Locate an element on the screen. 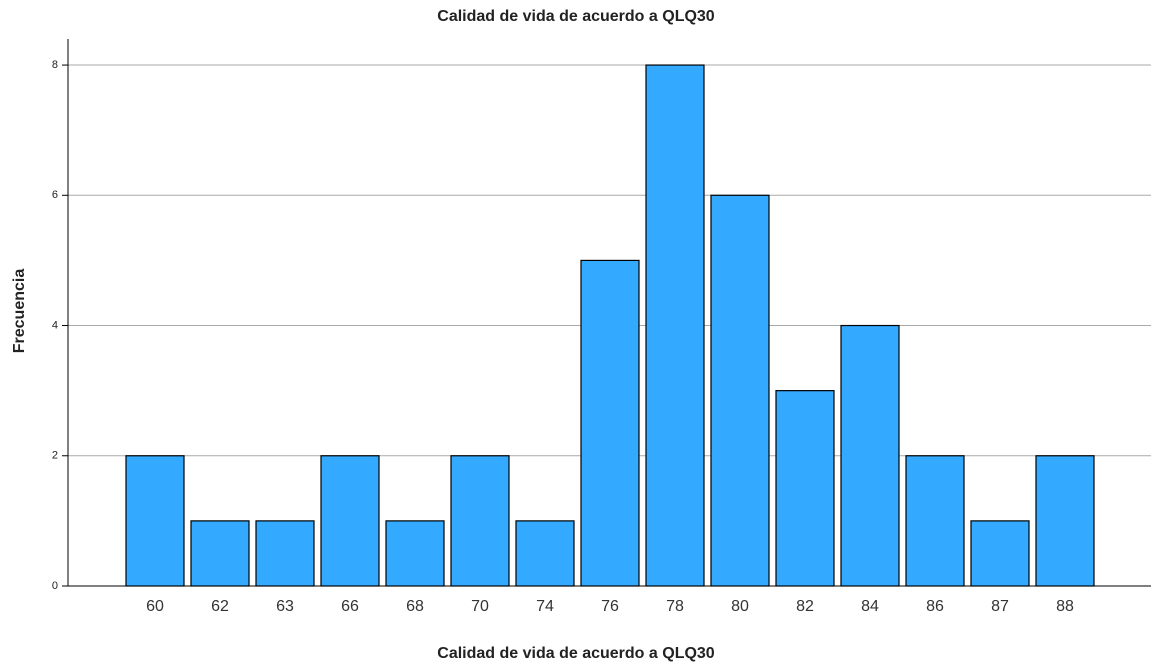 The image size is (1151, 665). x-tick-label: 88 is located at coordinates (1065, 606).